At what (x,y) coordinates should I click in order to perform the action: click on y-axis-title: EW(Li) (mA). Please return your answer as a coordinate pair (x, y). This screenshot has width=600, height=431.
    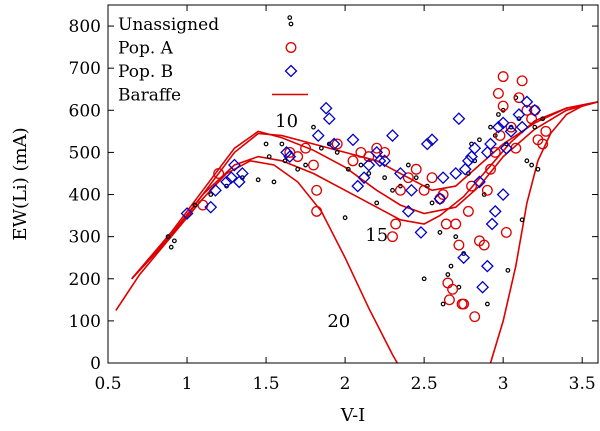
    Looking at the image, I should click on (20, 183).